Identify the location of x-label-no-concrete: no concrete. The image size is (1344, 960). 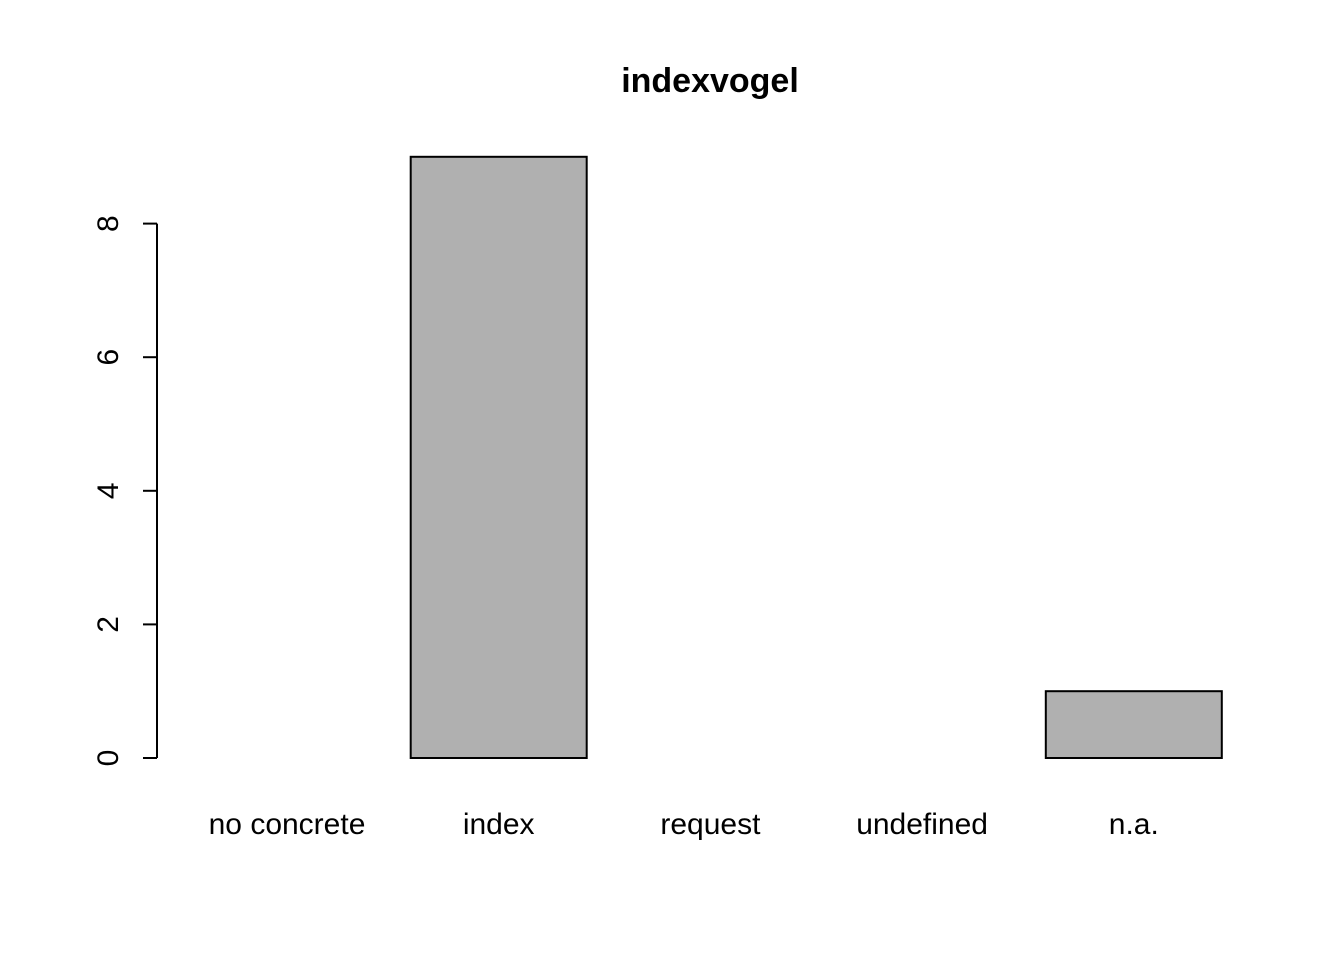
(287, 824).